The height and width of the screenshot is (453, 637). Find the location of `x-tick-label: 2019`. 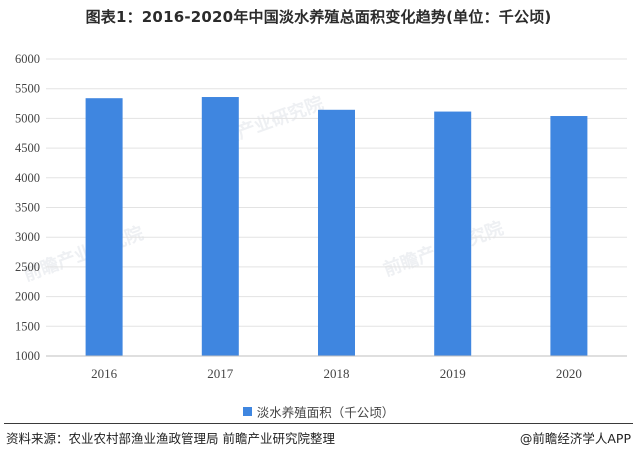

x-tick-label: 2019 is located at coordinates (453, 373).